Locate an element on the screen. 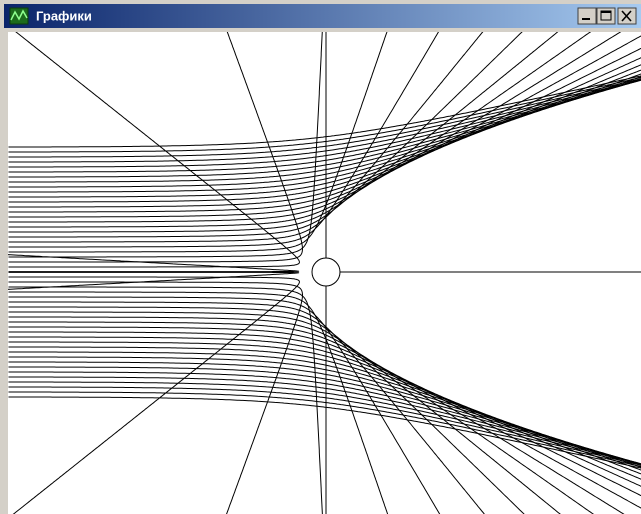  title-bar is located at coordinates (322, 16).